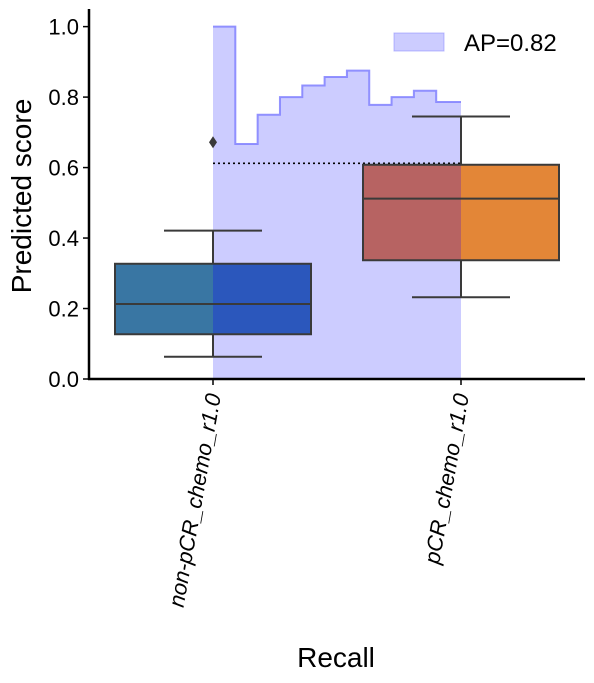  What do you see at coordinates (446, 479) in the screenshot?
I see `x-tick-label: pCR_chemo_r1.0` at bounding box center [446, 479].